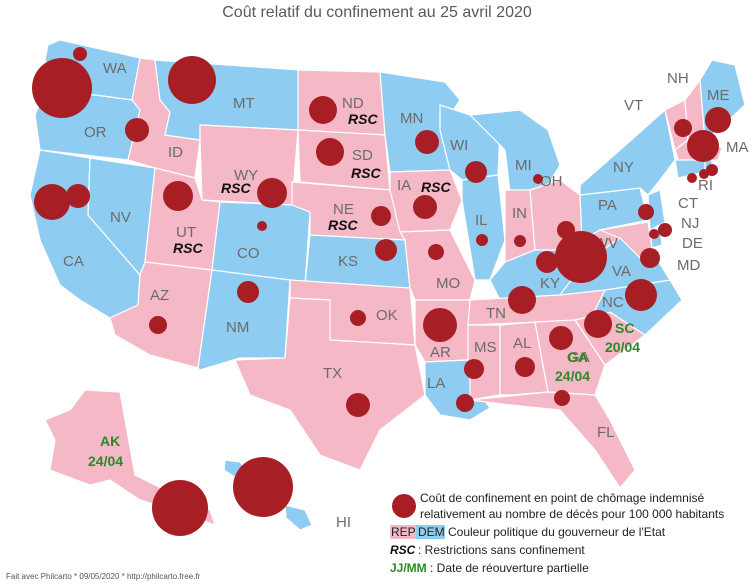 Image resolution: width=754 pixels, height=585 pixels. Describe the element at coordinates (703, 146) in the screenshot. I see `bubble-NH` at that location.